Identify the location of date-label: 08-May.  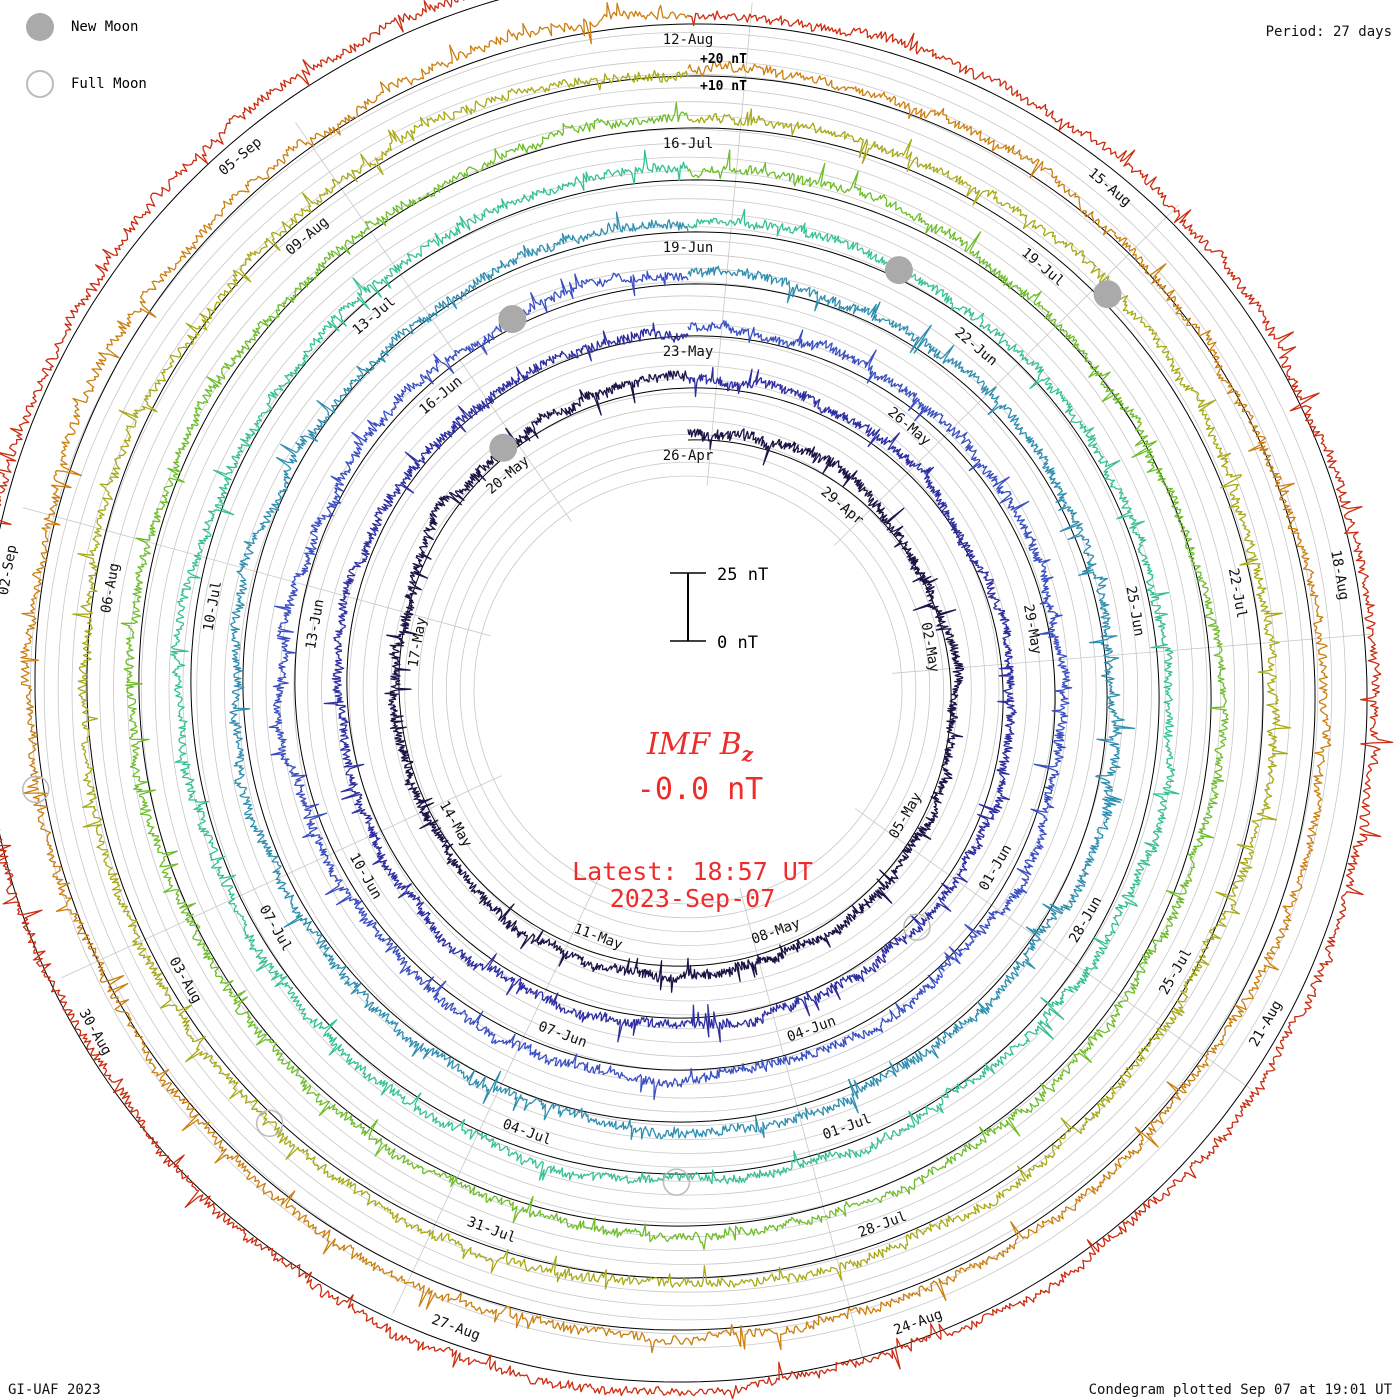
(775, 931).